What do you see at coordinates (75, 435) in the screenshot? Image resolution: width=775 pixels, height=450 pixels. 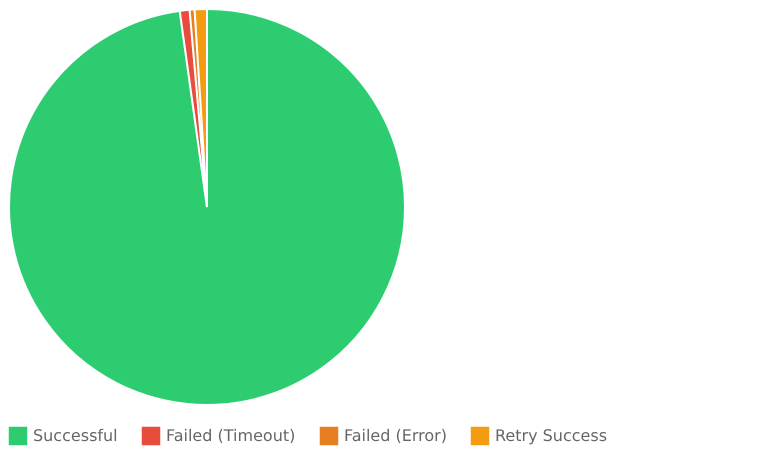 I see `legend-label: Successful` at bounding box center [75, 435].